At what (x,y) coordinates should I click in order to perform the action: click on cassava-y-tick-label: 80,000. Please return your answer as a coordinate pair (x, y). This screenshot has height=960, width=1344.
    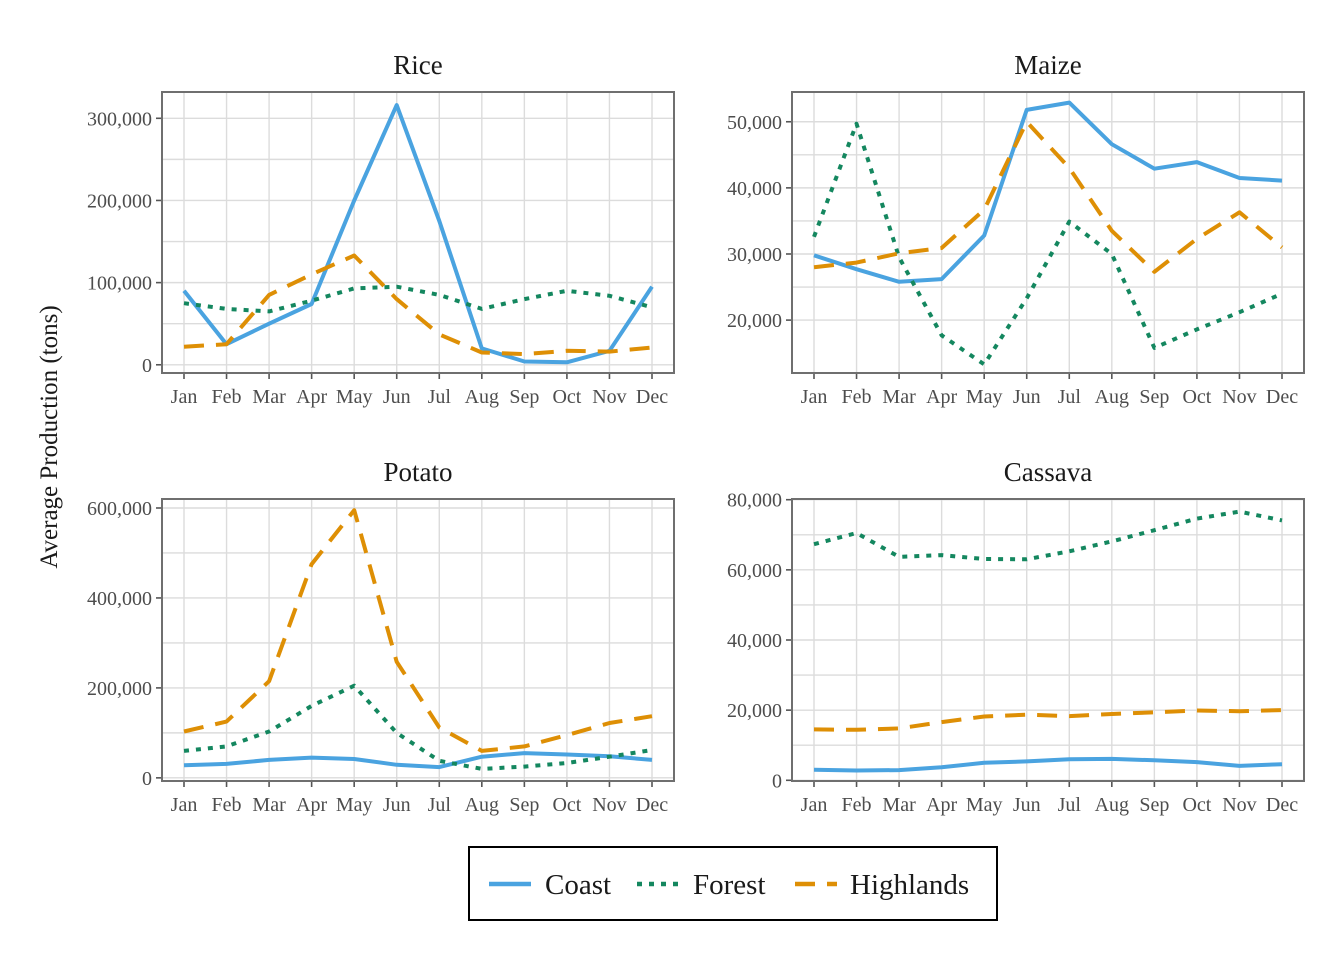
    Looking at the image, I should click on (754, 501).